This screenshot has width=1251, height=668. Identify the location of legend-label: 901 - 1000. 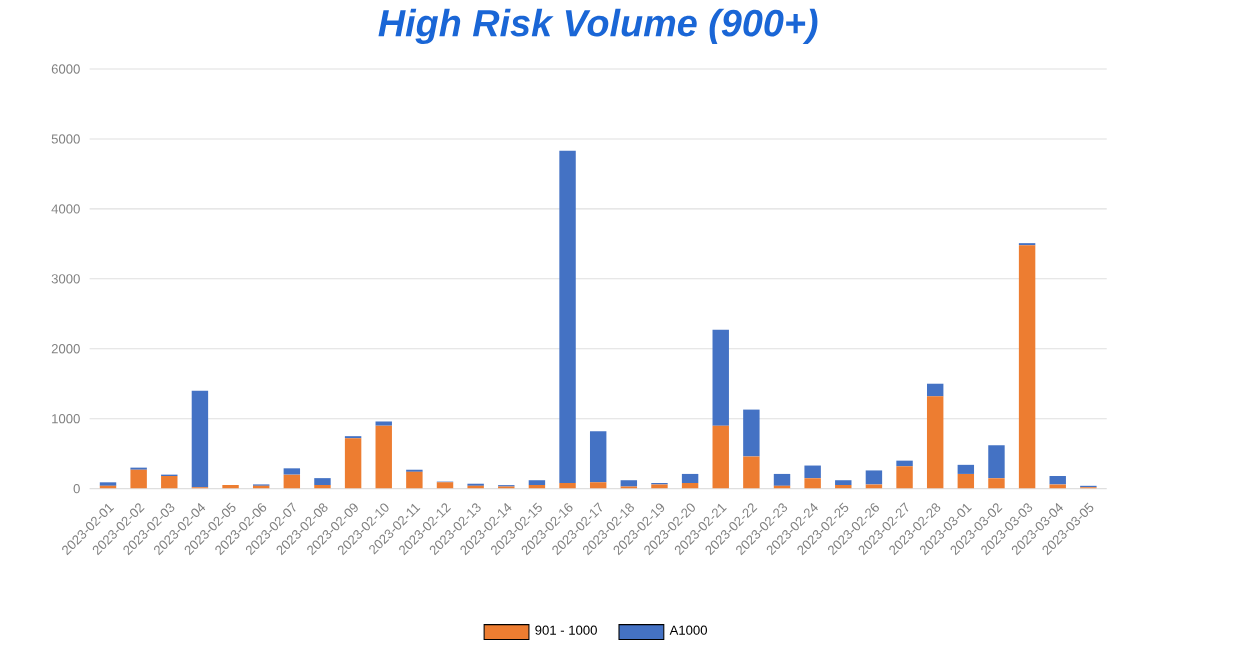
(566, 630).